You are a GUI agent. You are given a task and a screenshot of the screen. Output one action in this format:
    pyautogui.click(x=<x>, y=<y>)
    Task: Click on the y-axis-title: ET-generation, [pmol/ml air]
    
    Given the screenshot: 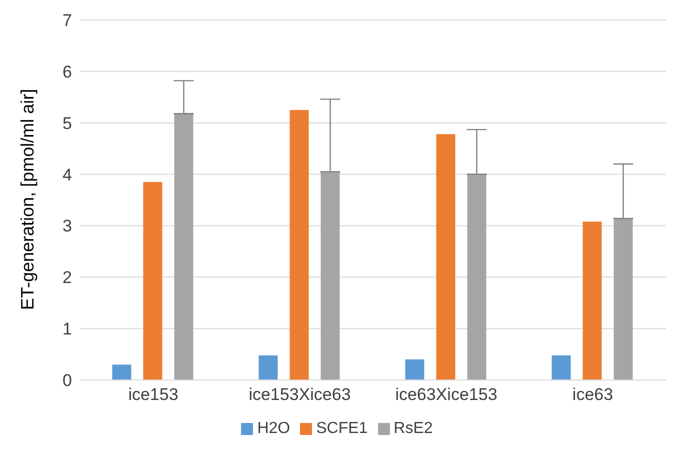 What is the action you would take?
    pyautogui.click(x=27, y=199)
    